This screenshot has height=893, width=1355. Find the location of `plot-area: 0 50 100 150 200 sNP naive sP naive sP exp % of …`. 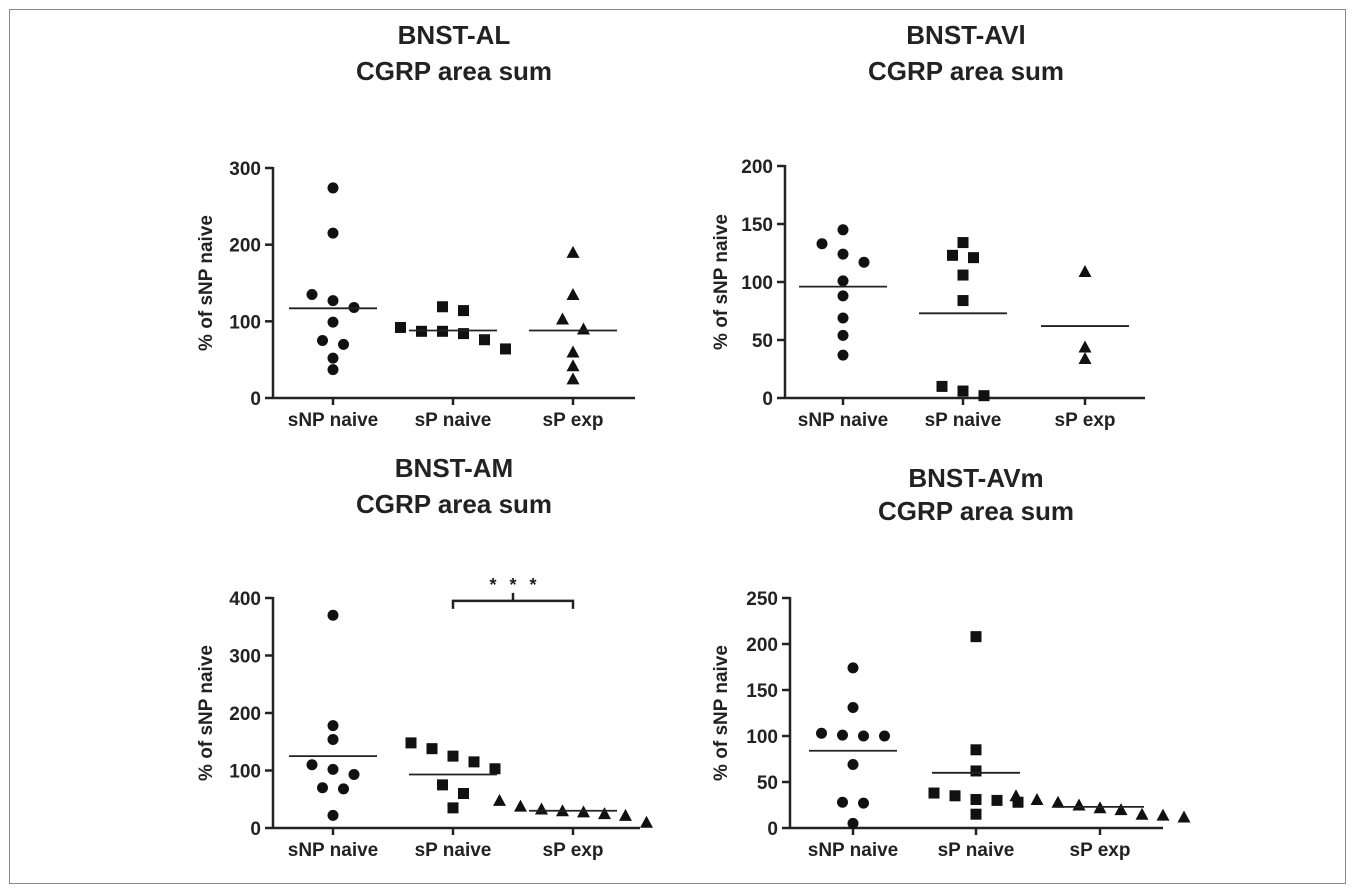

plot-area: 0 50 100 150 200 sNP naive sP naive sP exp % of … is located at coordinates (928, 294).